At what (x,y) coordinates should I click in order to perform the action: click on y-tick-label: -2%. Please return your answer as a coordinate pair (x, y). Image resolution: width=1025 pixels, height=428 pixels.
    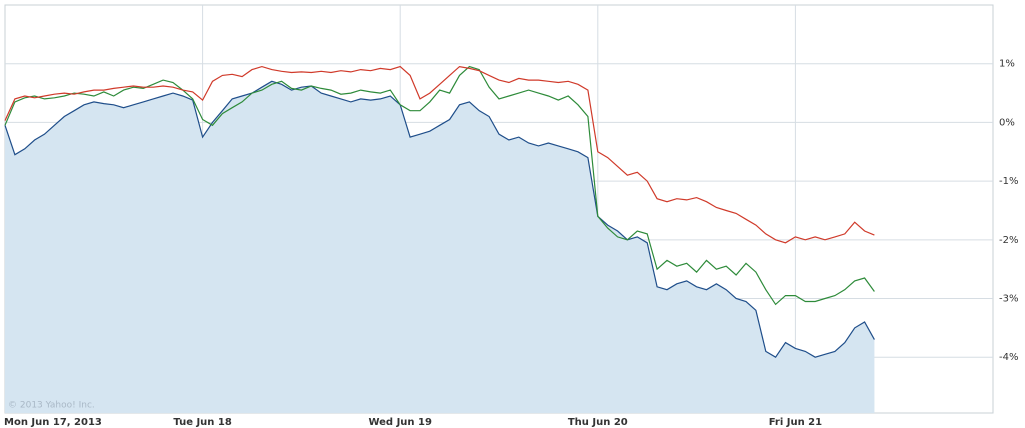
    Looking at the image, I should click on (1008, 240).